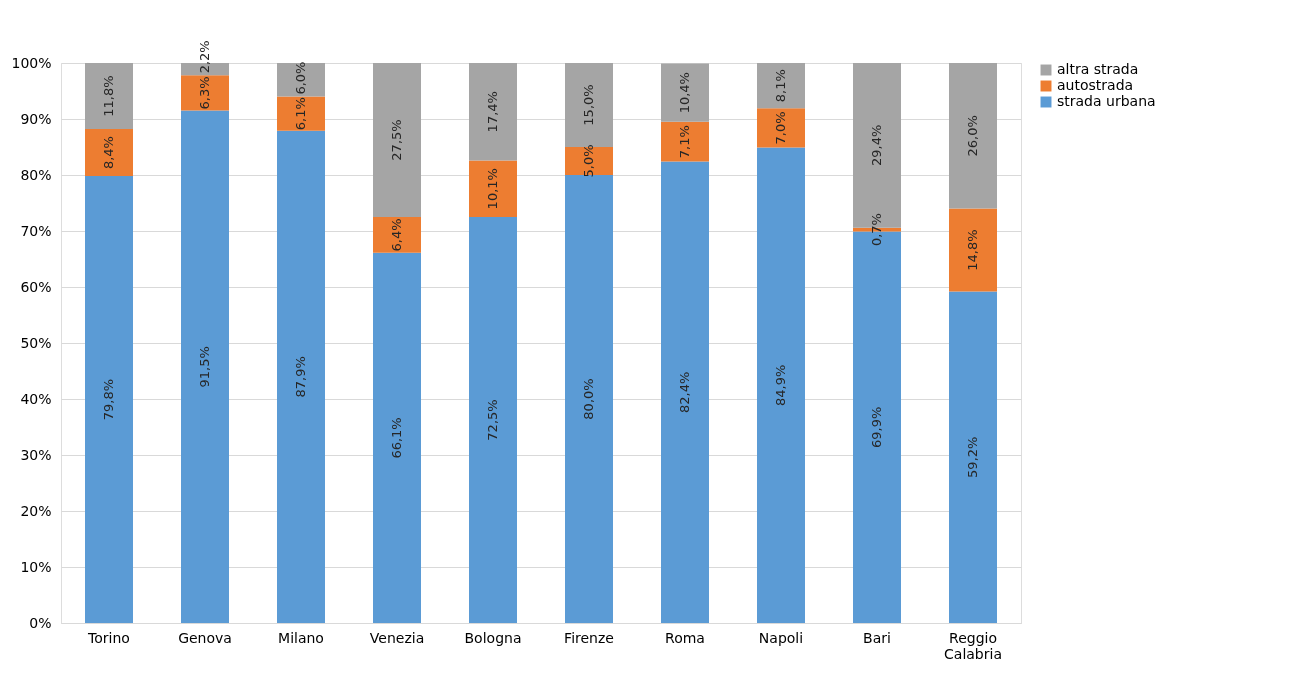  I want to click on x-tick-label: Venezia, so click(397, 637).